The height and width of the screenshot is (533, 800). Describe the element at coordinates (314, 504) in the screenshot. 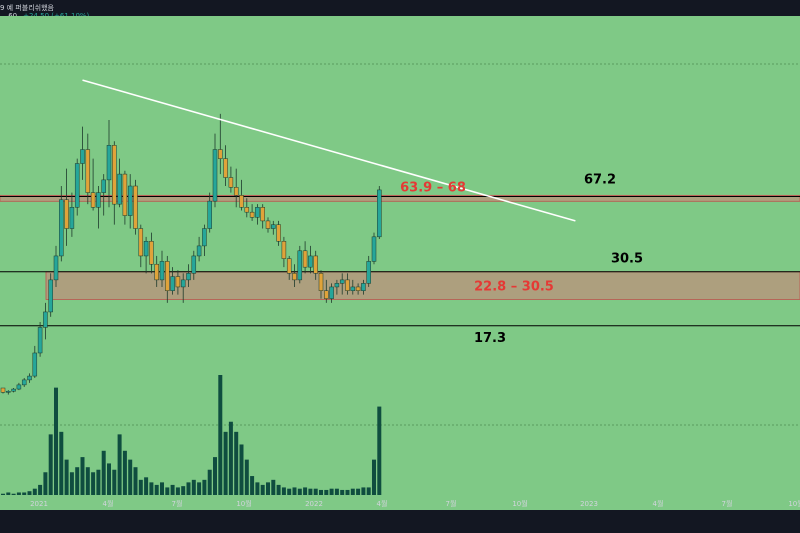

I see `x-tick-label: 2022` at that location.